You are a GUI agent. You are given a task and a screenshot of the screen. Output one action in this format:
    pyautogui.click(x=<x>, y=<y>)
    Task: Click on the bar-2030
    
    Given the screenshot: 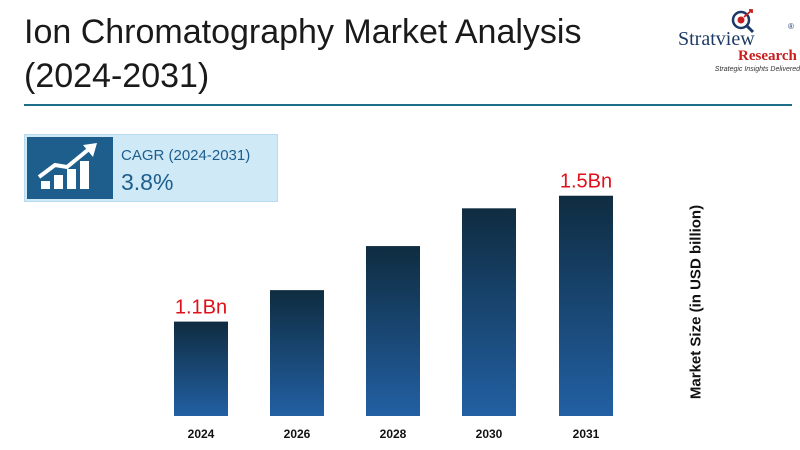 What is the action you would take?
    pyautogui.click(x=489, y=312)
    